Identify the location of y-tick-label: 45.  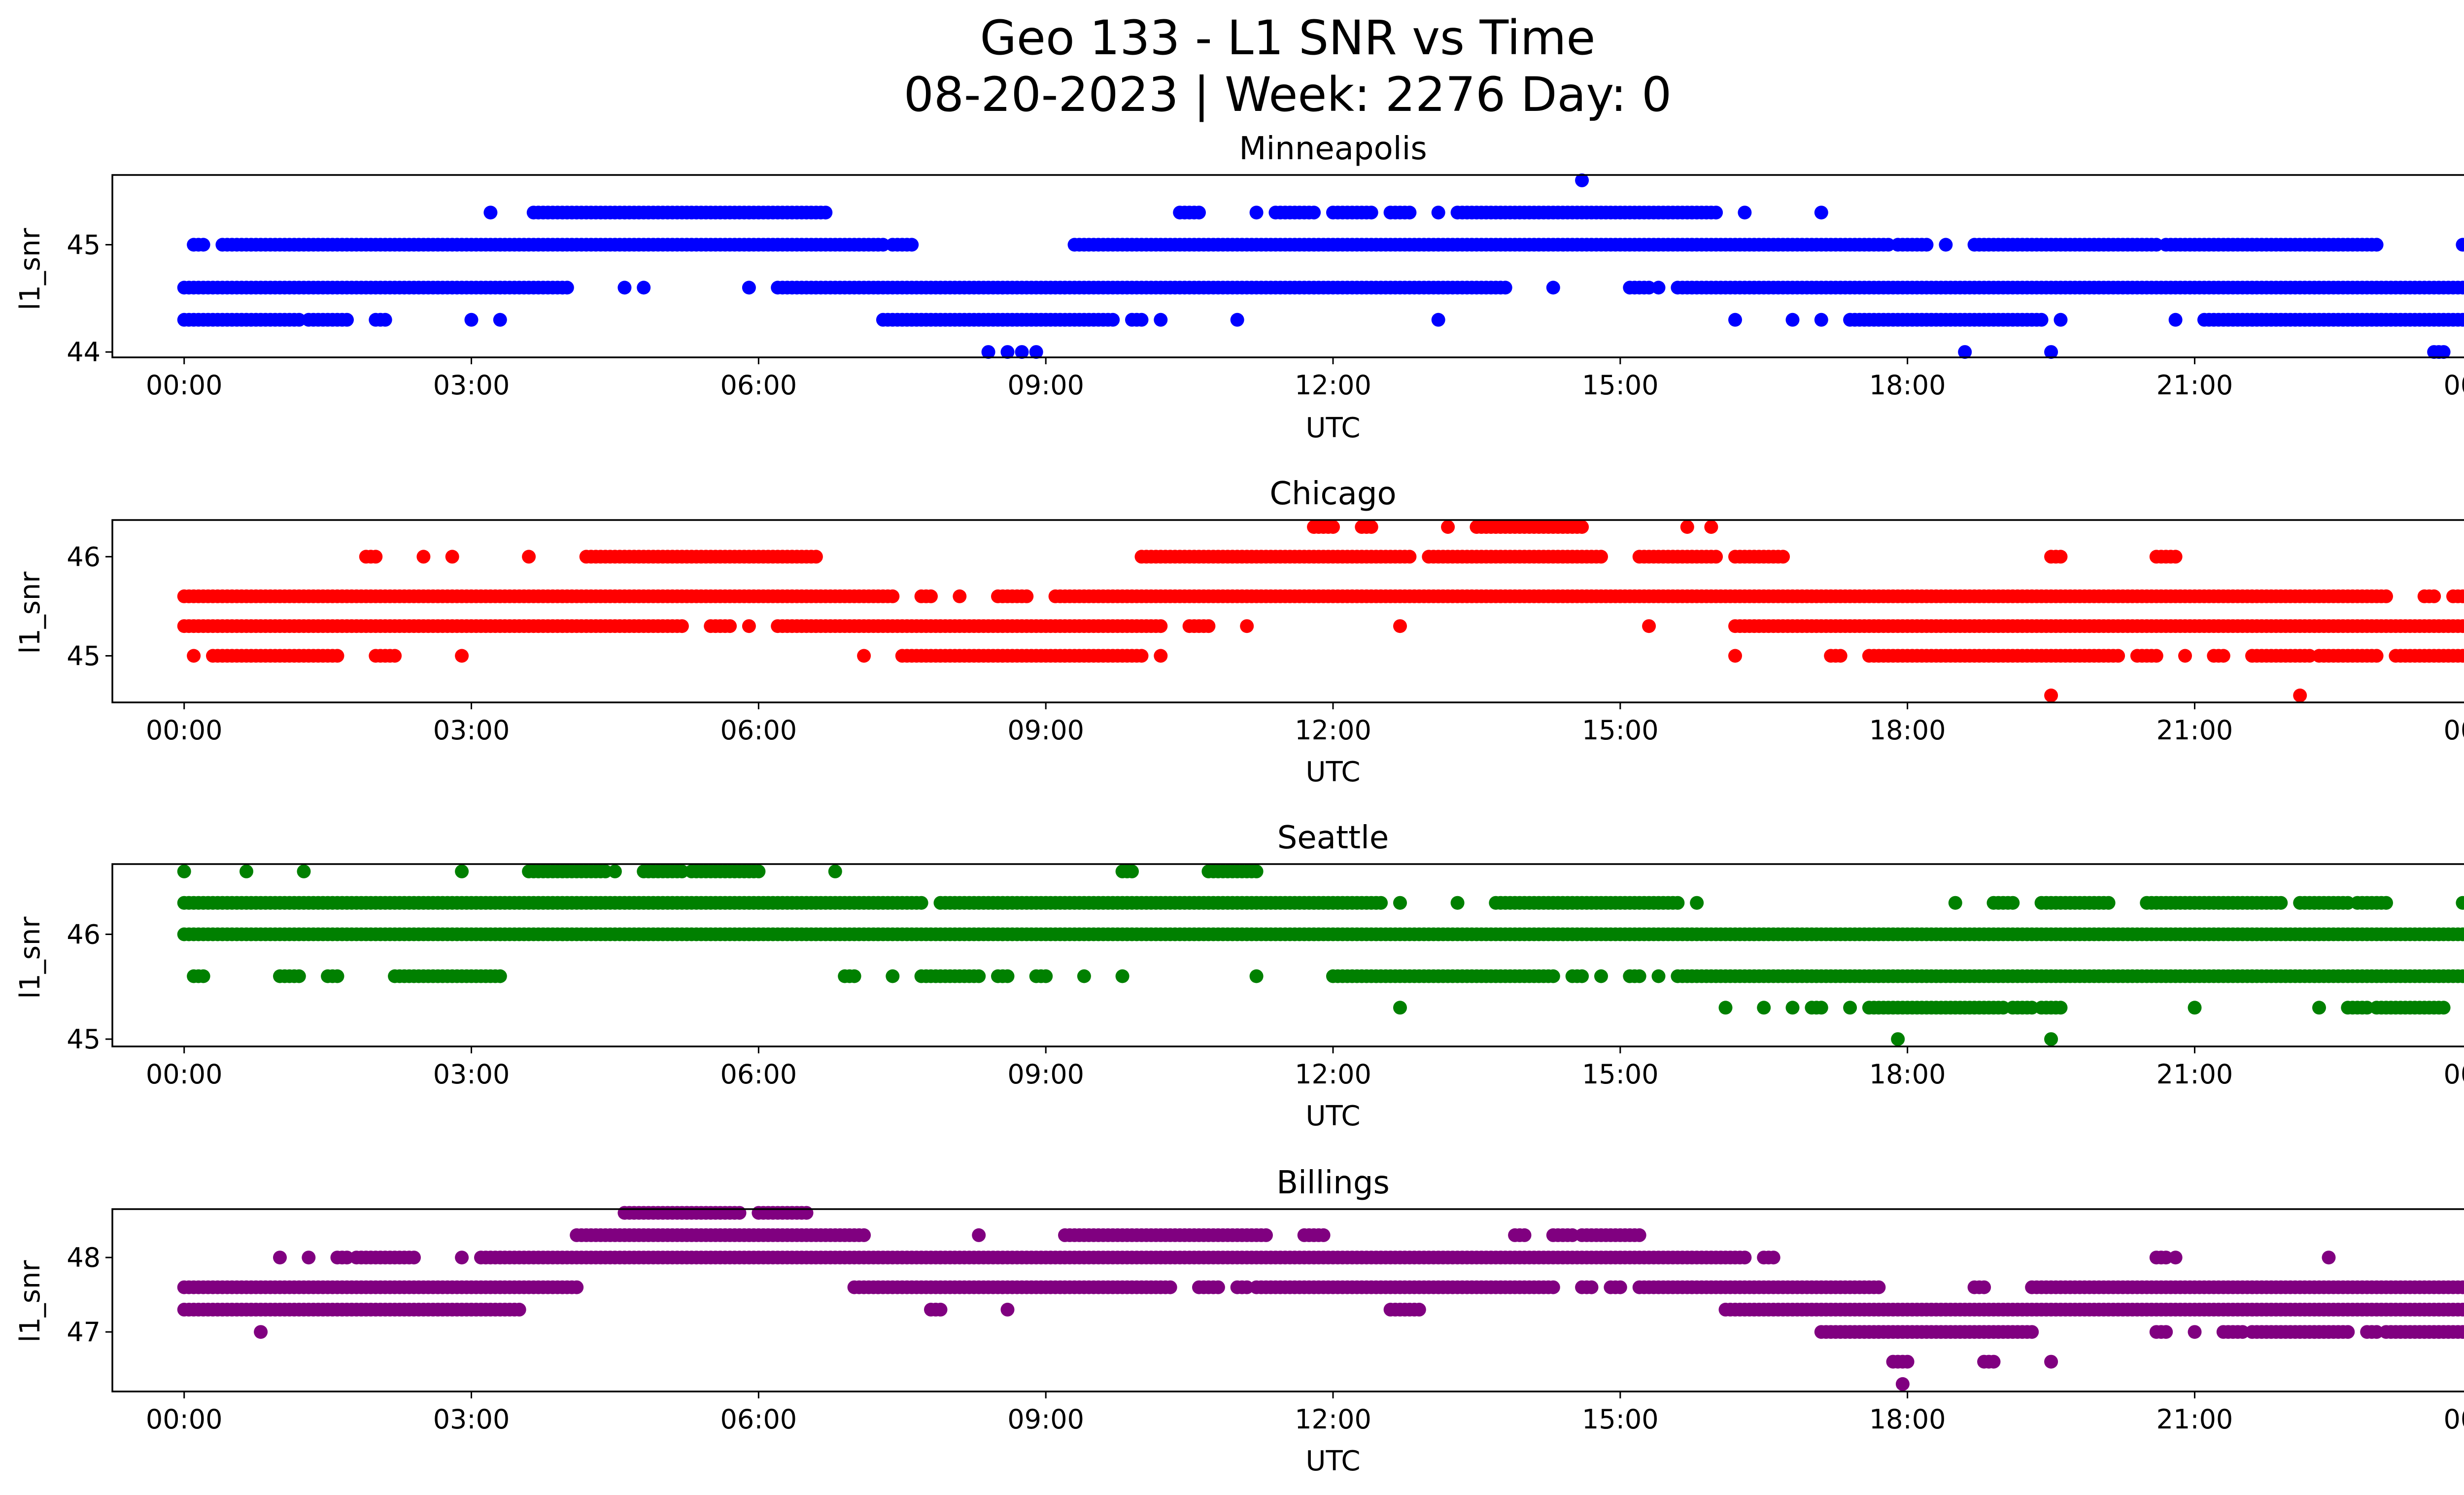
(84, 655).